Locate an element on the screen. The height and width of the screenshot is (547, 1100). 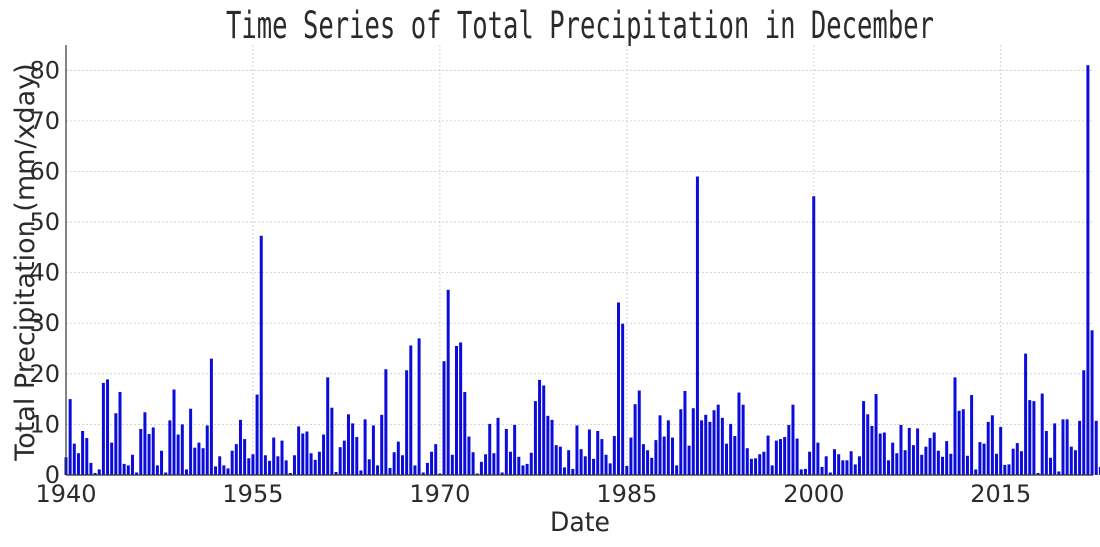
x-tick-label: 2015 is located at coordinates (1000, 494).